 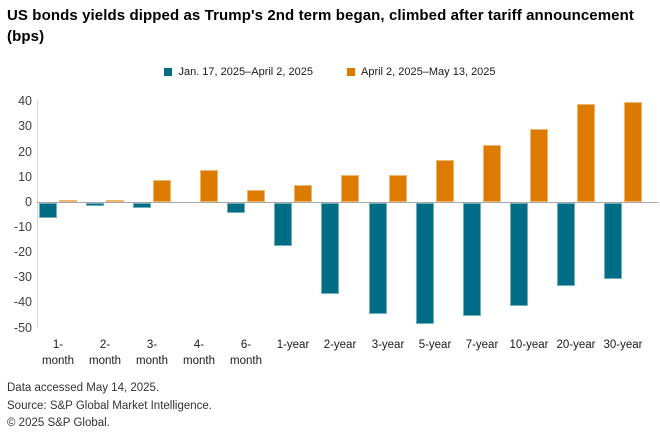 I want to click on bar-4-month-series2, so click(x=209, y=186).